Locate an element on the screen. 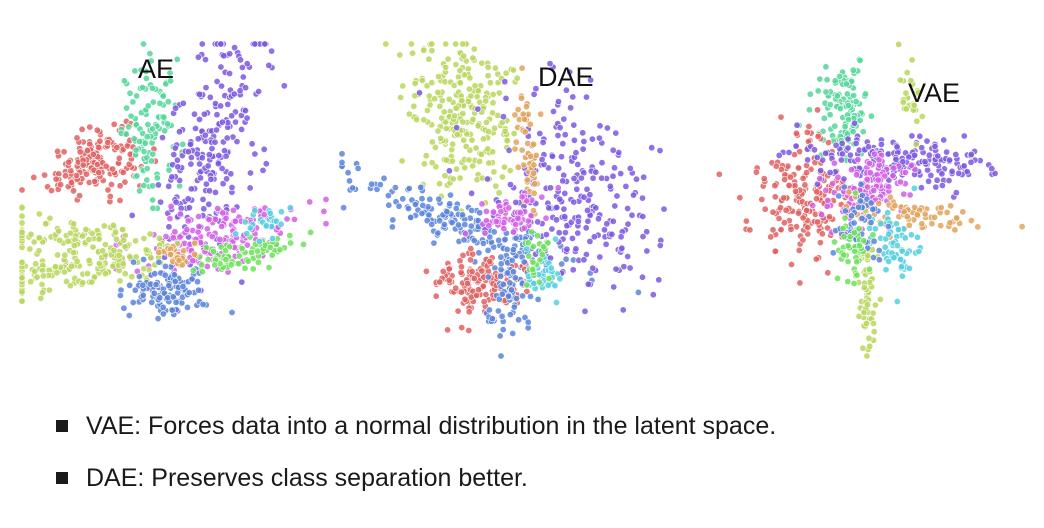 The height and width of the screenshot is (528, 1044). vae-title: VAE is located at coordinates (934, 93).